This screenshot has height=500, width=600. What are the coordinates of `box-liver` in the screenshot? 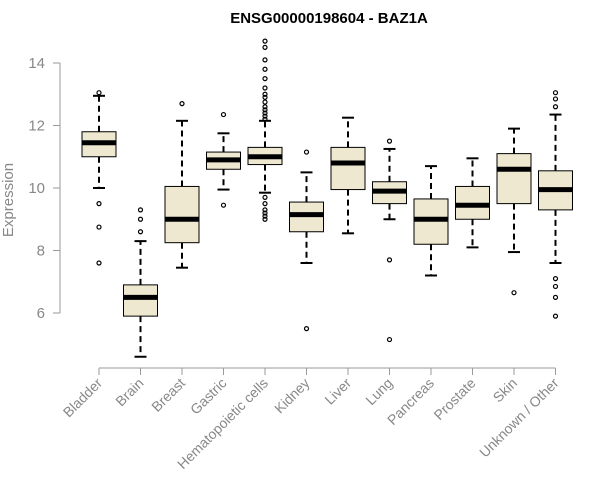 It's located at (348, 175).